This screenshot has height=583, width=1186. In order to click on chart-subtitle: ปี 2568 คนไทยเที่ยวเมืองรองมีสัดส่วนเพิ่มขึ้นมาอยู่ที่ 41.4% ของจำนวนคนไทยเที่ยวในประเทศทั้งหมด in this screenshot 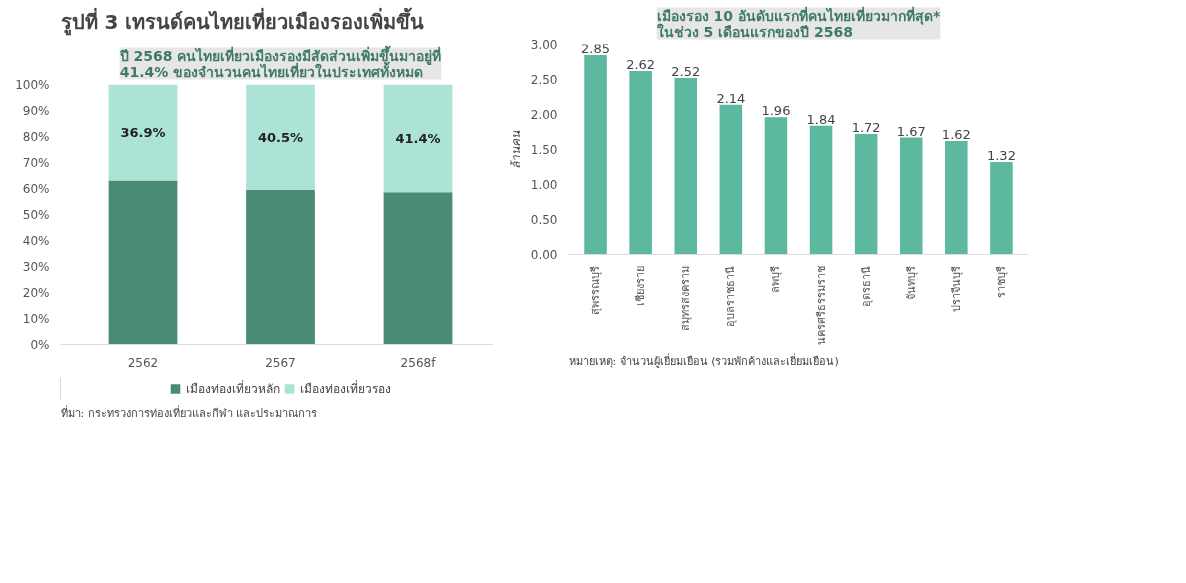, I will do `click(280, 62)`.